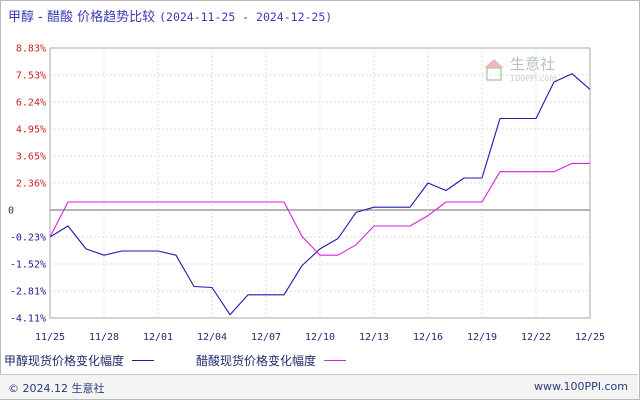  Describe the element at coordinates (266, 337) in the screenshot. I see `x-tick-label: 12/07` at that location.